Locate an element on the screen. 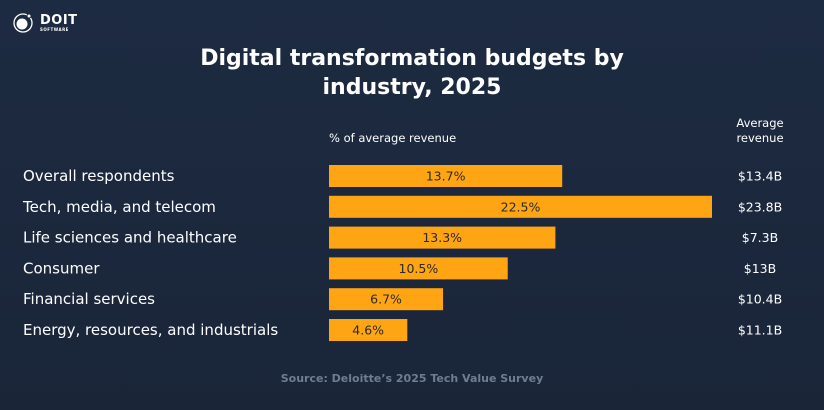  average-revenue-value: $23.8B is located at coordinates (760, 206).